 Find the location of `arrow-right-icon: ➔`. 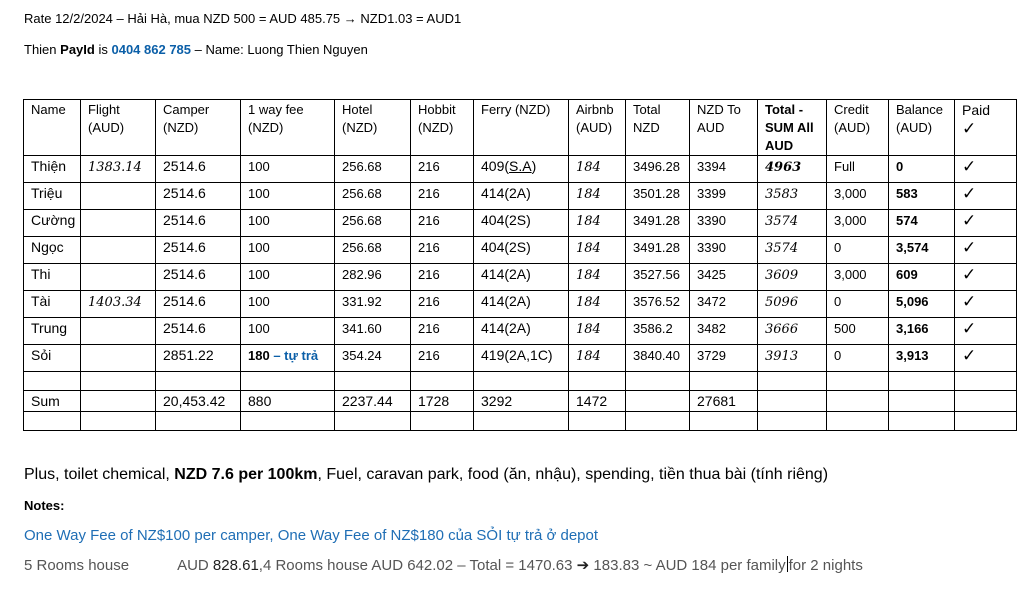

arrow-right-icon: ➔ is located at coordinates (583, 565).